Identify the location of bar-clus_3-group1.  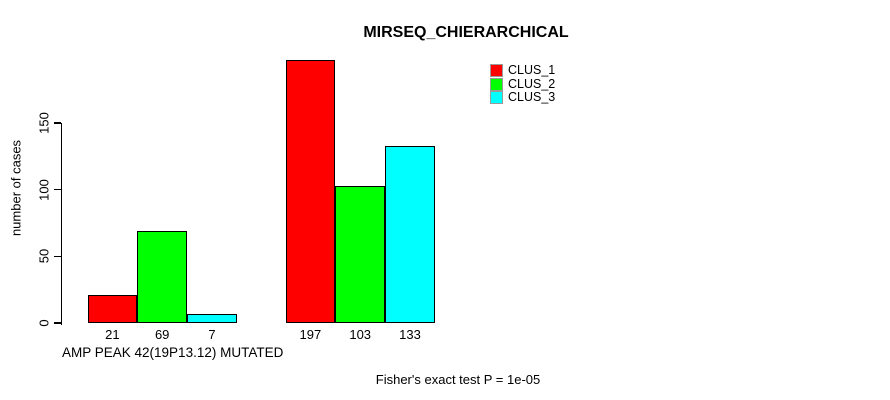
(212, 318).